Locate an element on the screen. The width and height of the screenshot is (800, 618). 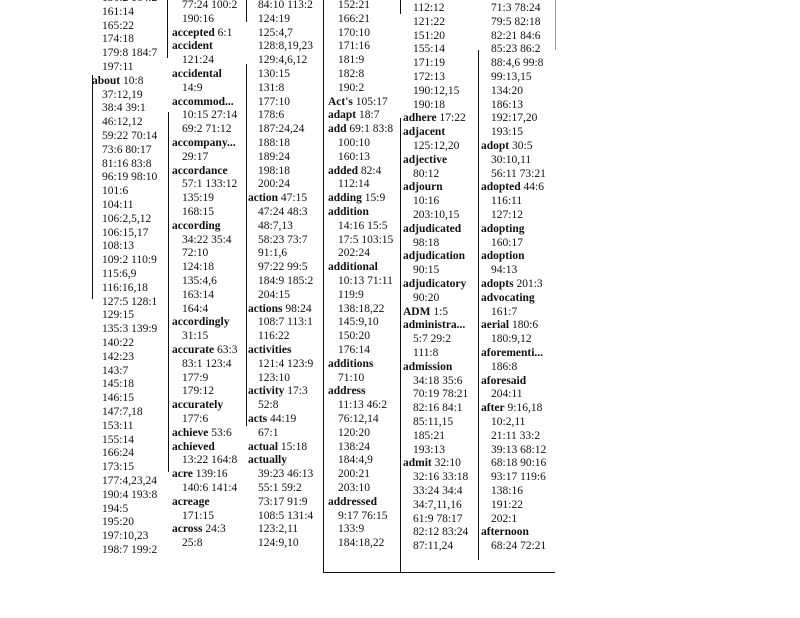
index-entry: adjudication is located at coordinates (434, 256).